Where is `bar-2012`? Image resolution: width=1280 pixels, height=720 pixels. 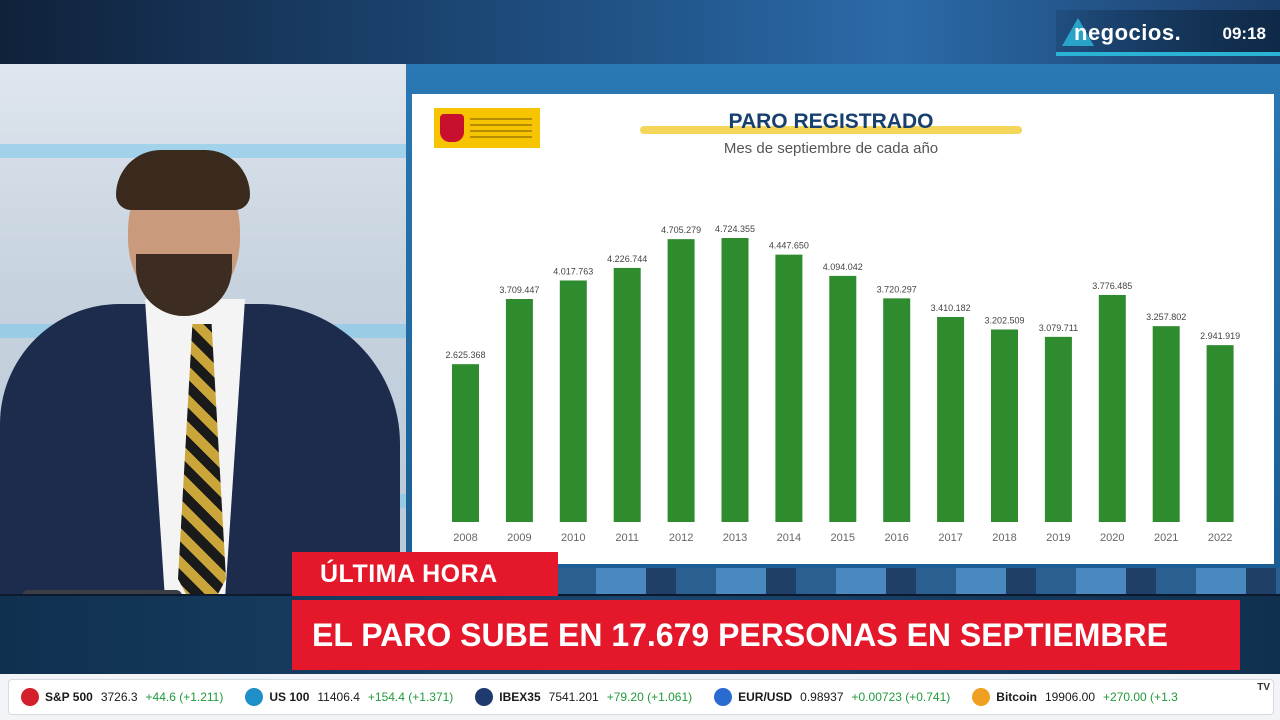 bar-2012 is located at coordinates (681, 380).